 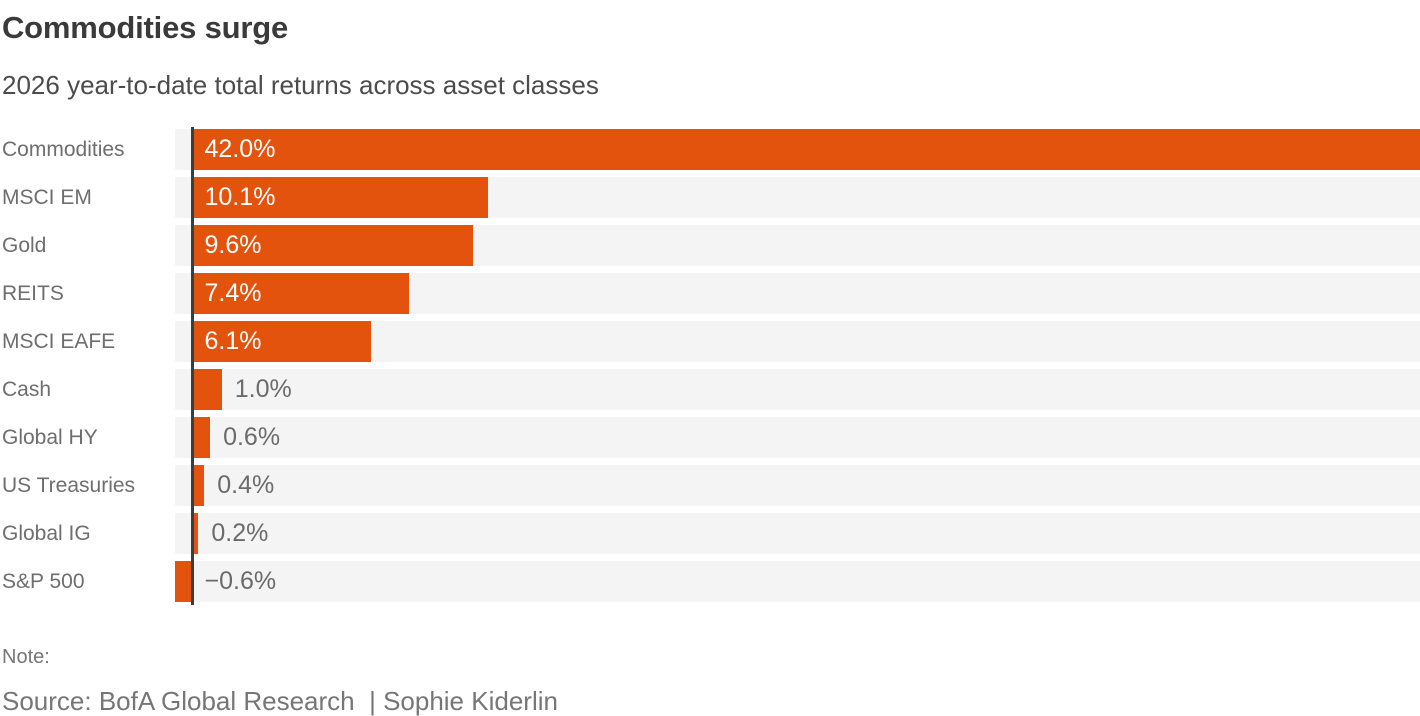 What do you see at coordinates (27, 389) in the screenshot?
I see `category-label: Cash` at bounding box center [27, 389].